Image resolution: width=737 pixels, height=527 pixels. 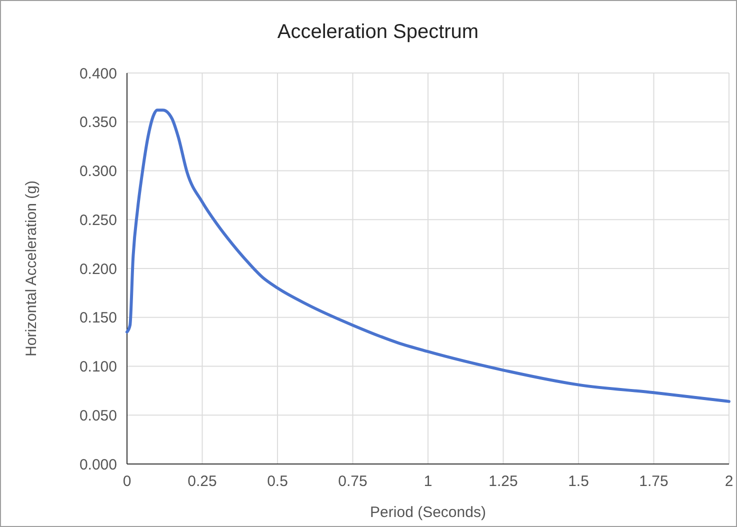 What do you see at coordinates (98, 318) in the screenshot?
I see `y-tick-label: 0.150` at bounding box center [98, 318].